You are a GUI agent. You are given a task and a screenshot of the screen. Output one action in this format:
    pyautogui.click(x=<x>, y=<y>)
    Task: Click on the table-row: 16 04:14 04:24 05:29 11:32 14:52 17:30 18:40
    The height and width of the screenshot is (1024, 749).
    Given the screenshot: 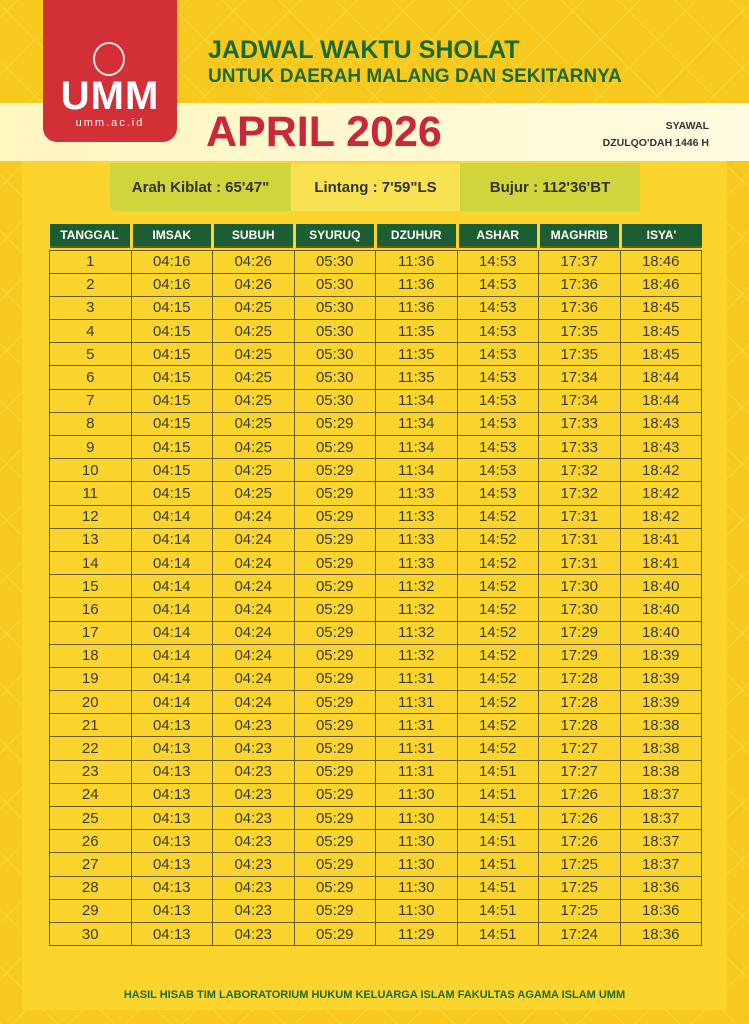 What is the action you would take?
    pyautogui.click(x=375, y=609)
    